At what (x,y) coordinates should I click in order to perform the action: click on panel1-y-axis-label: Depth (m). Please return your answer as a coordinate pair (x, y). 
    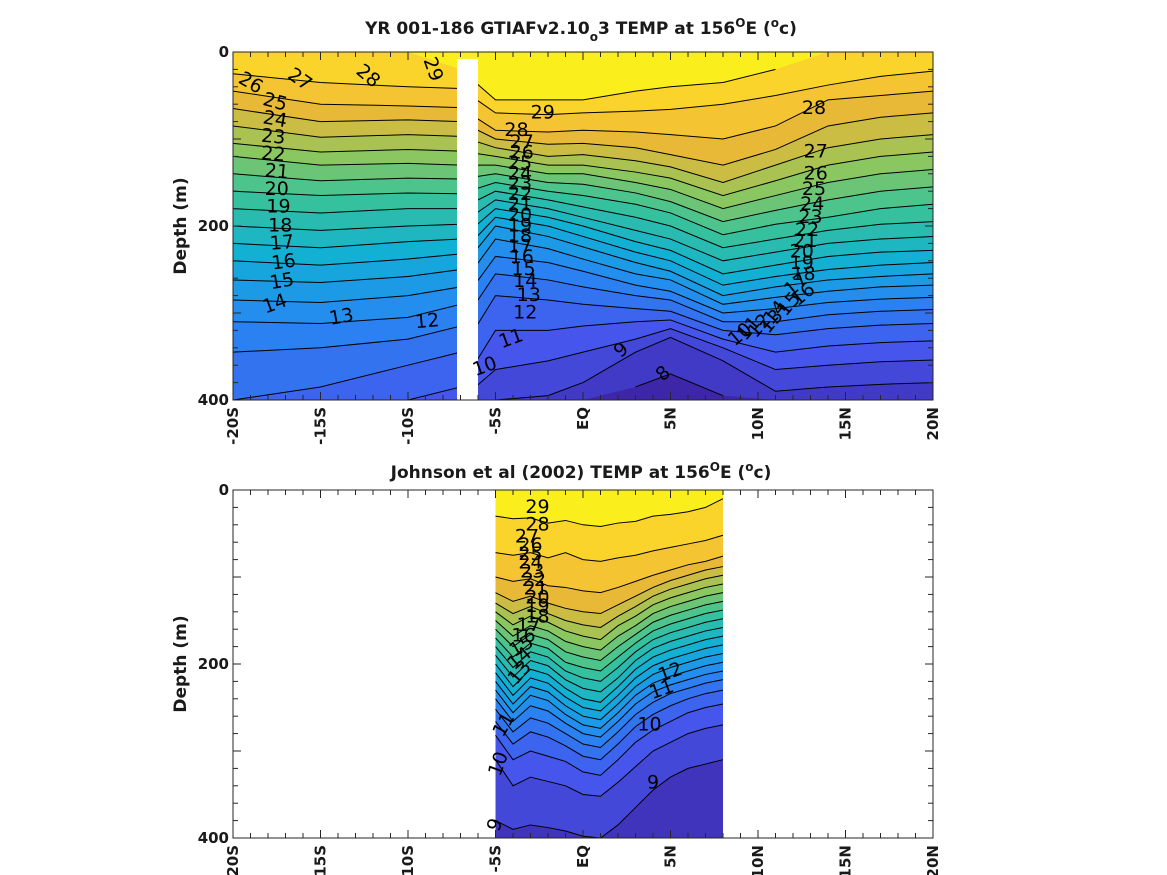
    Looking at the image, I should click on (181, 225).